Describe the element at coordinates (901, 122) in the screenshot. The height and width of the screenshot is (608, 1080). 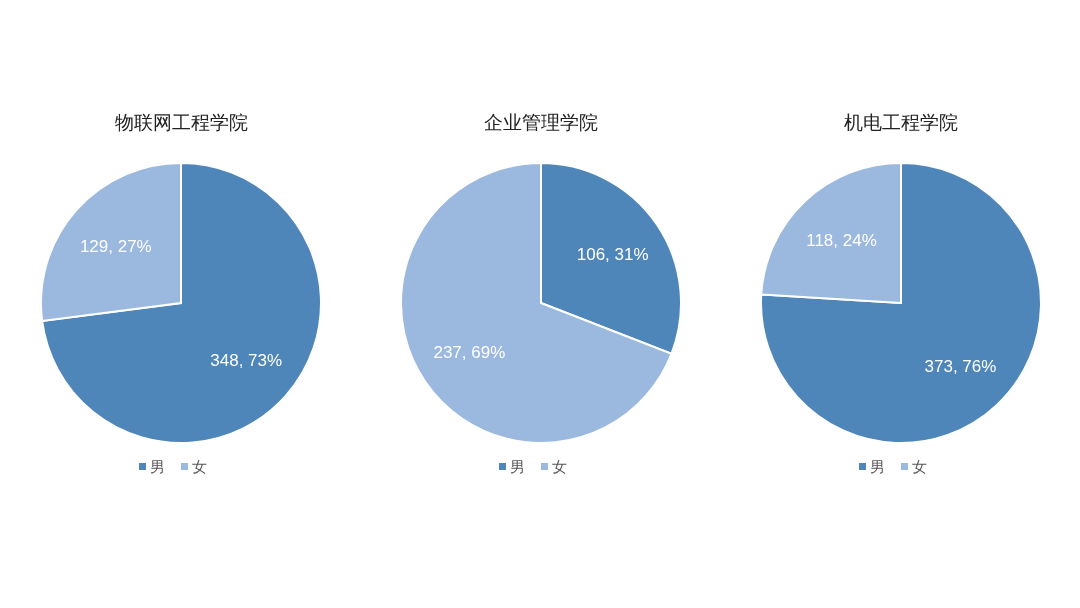
I see `chart-title: 机电工程学院` at that location.